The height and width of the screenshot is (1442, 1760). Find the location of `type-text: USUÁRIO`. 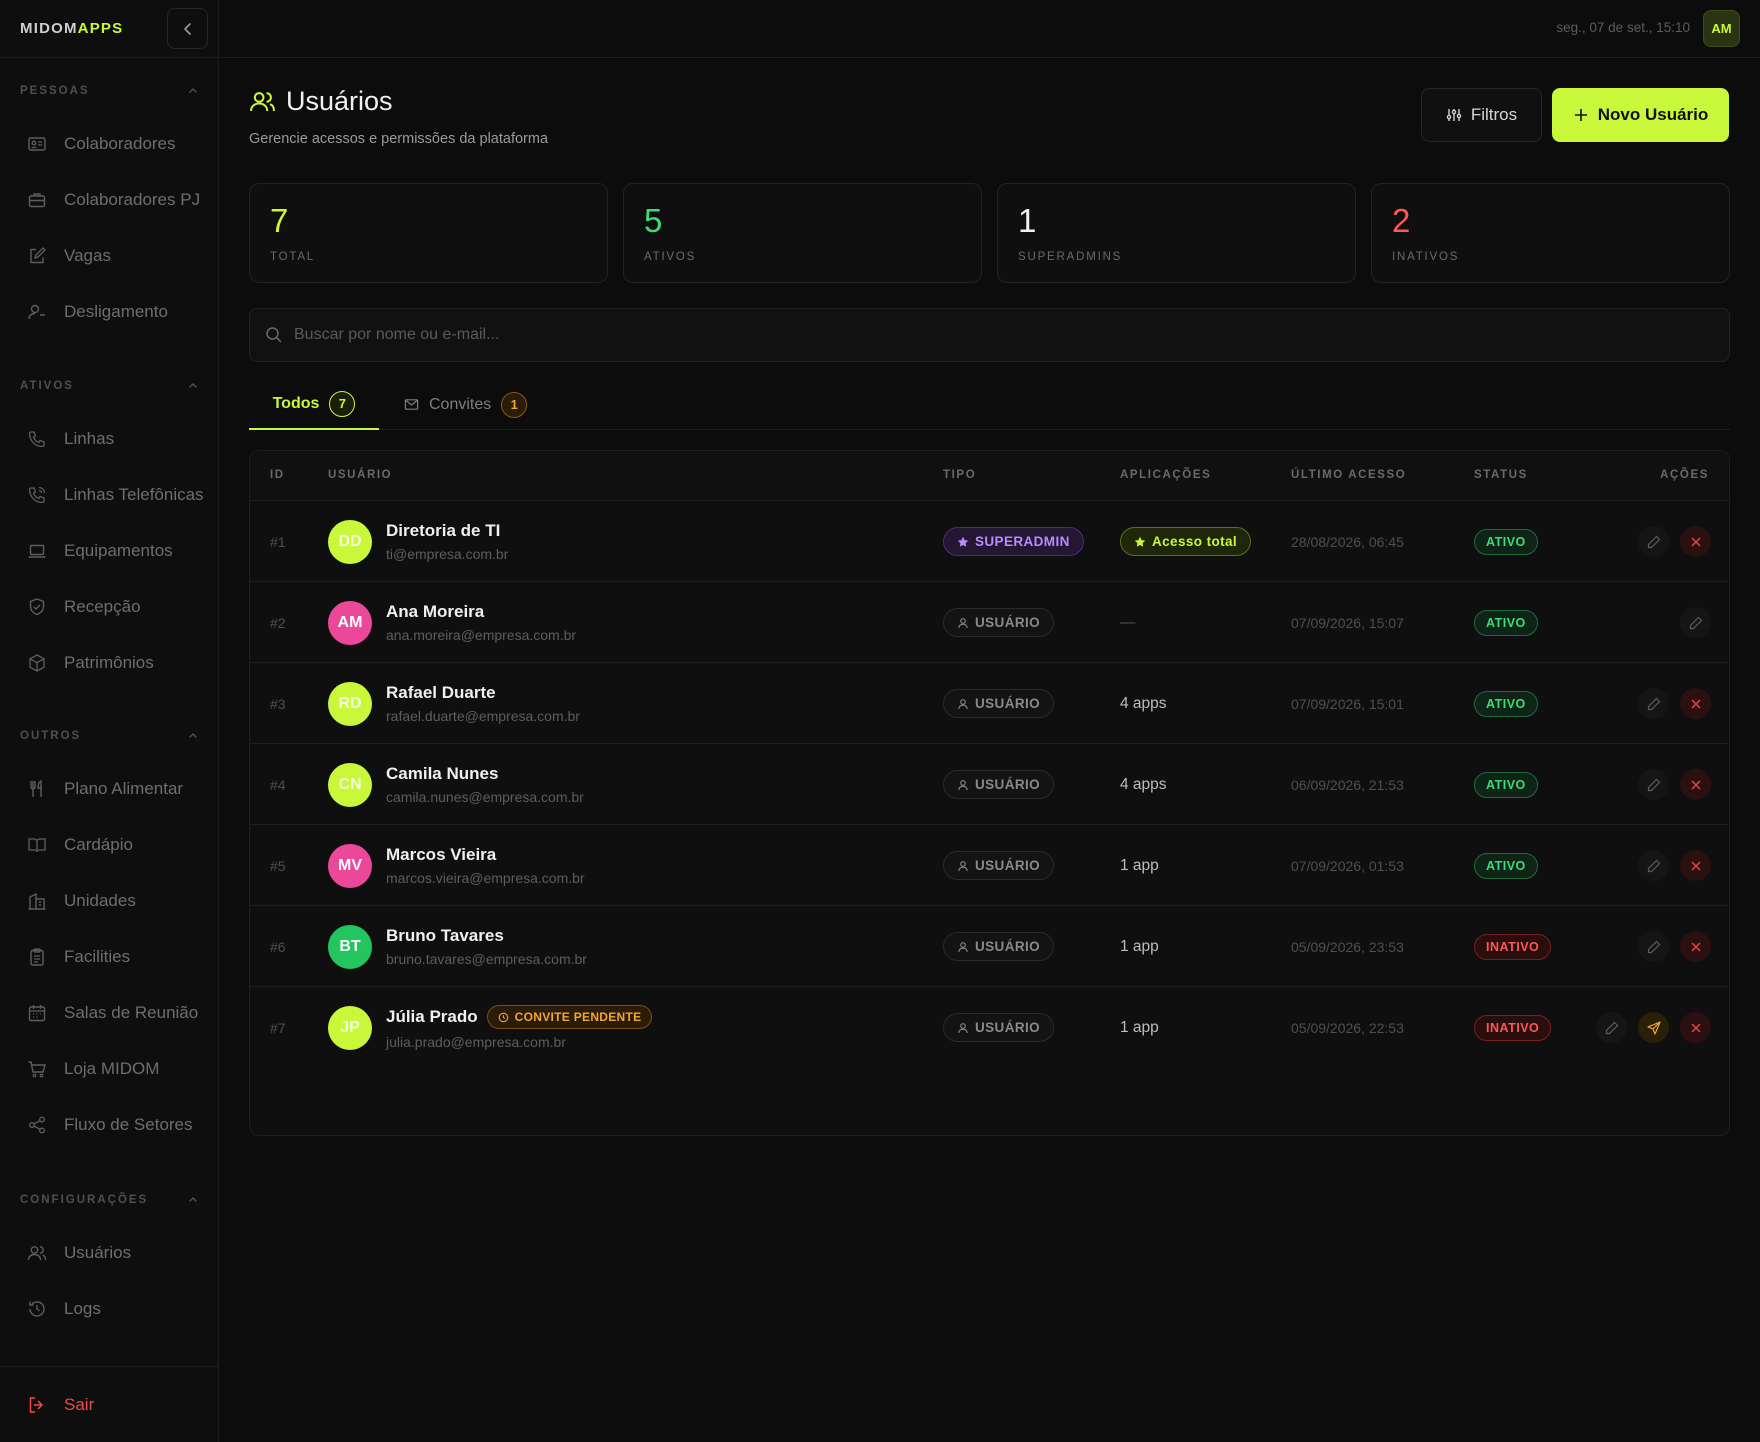

type-text: USUÁRIO is located at coordinates (1008, 865).